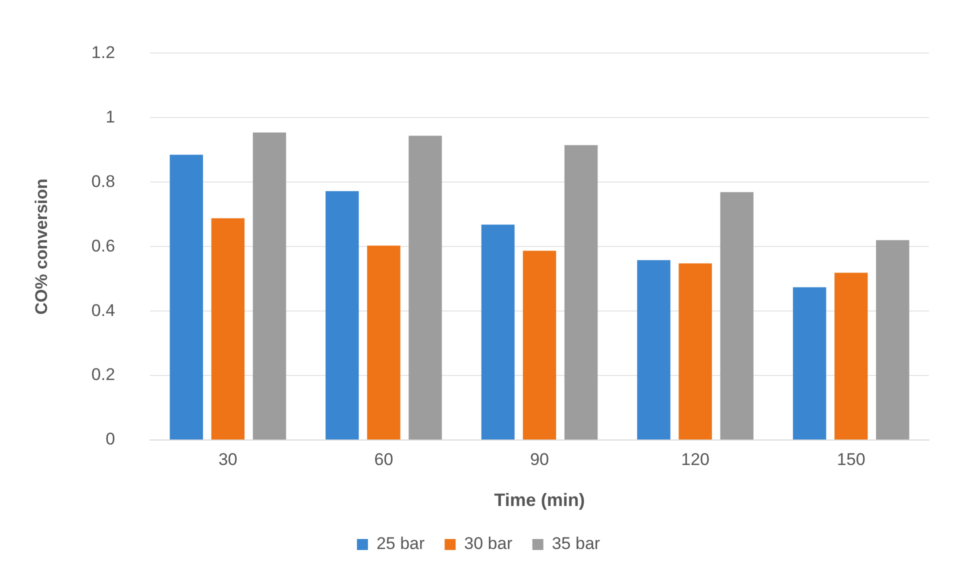 The height and width of the screenshot is (581, 957). What do you see at coordinates (695, 459) in the screenshot?
I see `x-tick-label: 120` at bounding box center [695, 459].